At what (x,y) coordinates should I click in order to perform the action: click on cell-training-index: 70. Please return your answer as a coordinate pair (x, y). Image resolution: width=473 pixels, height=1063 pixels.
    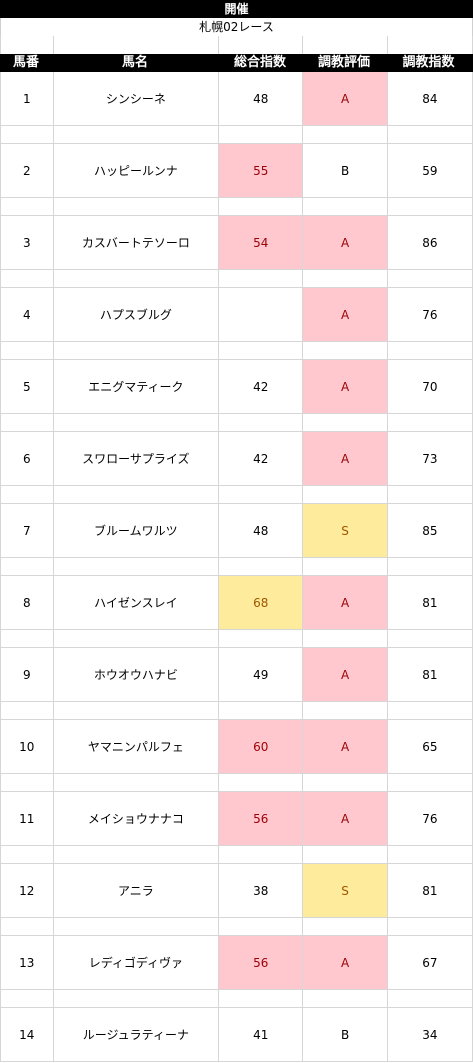
    Looking at the image, I should click on (430, 387).